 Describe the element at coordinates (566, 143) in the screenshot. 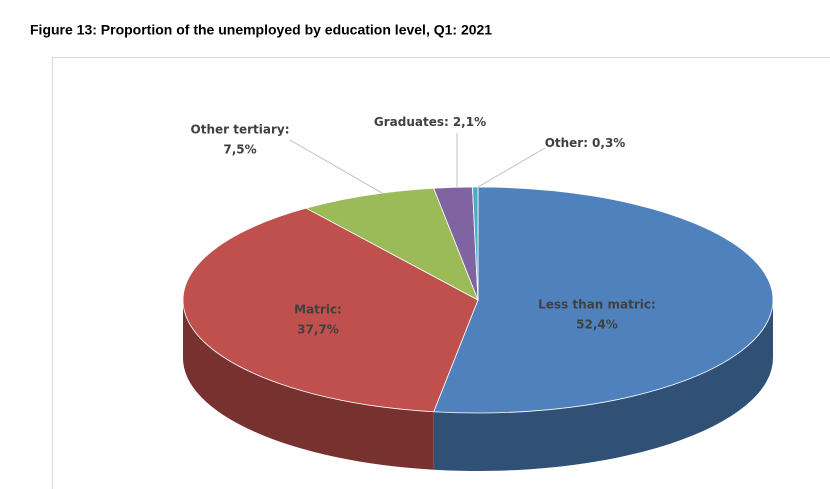

I see `label-name: Other:` at that location.